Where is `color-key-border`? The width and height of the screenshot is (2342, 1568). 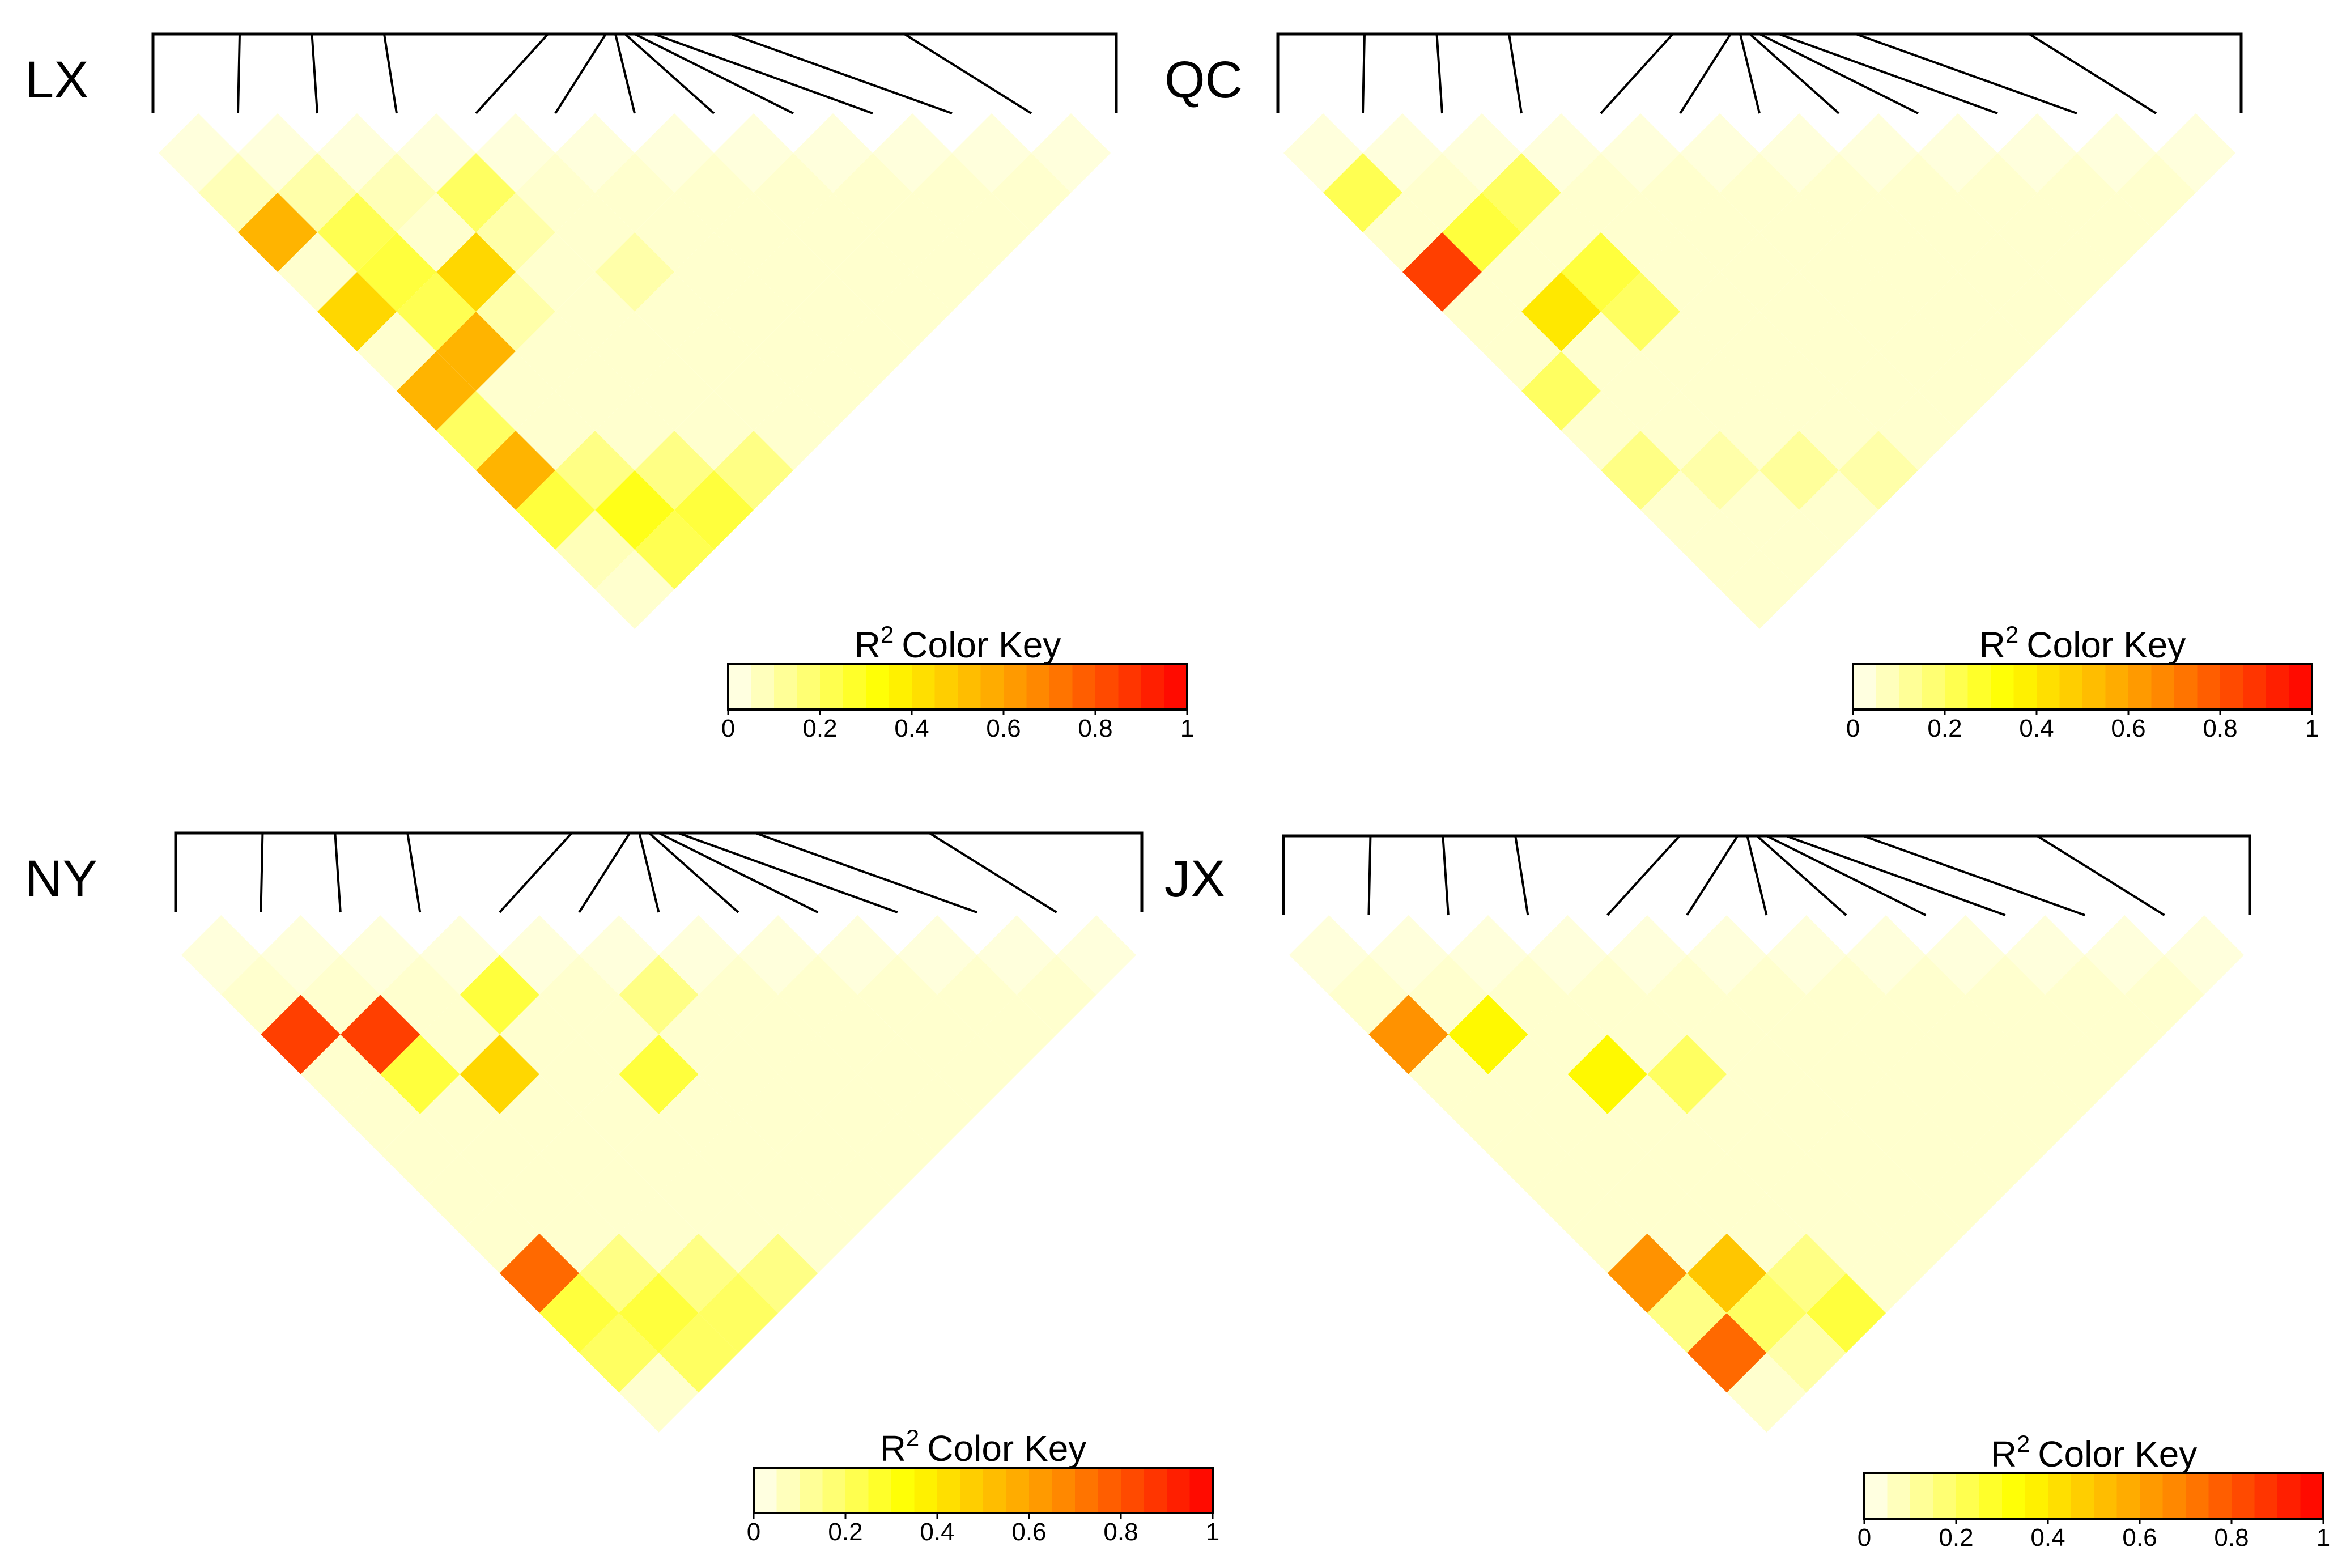 color-key-border is located at coordinates (957, 687).